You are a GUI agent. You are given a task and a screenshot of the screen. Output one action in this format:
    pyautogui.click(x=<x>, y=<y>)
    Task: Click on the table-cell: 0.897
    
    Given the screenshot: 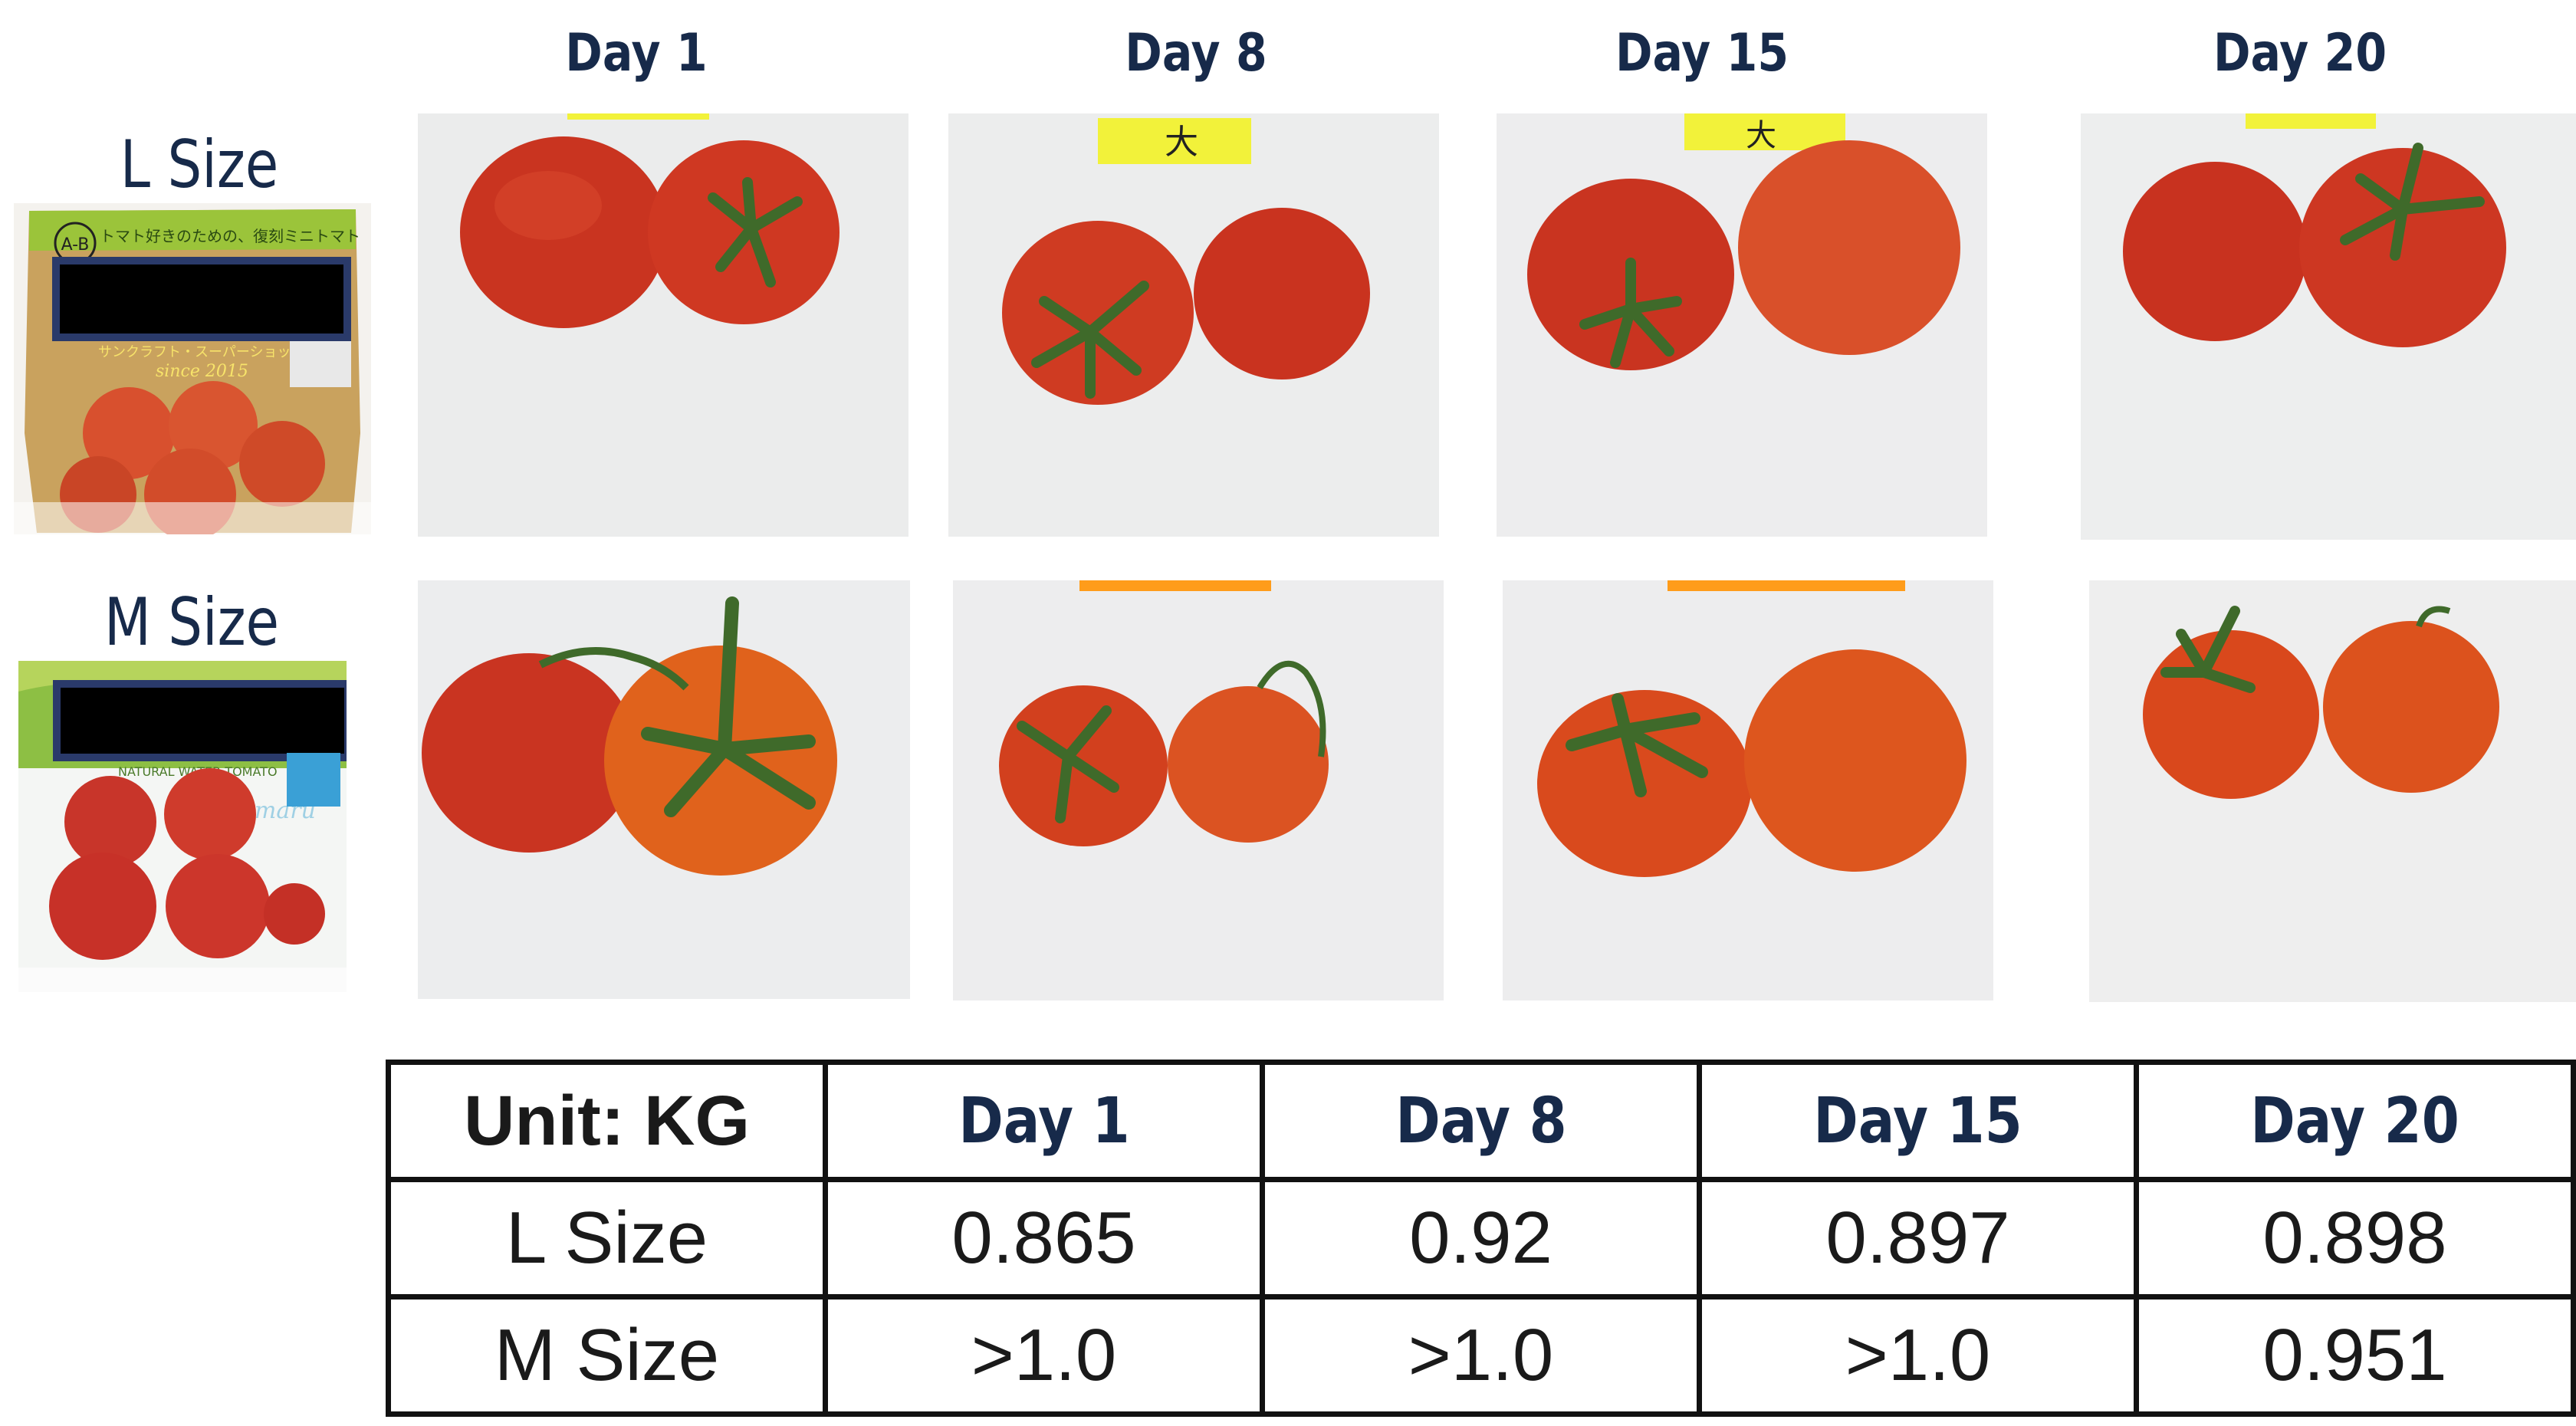 What is the action you would take?
    pyautogui.click(x=1918, y=1239)
    